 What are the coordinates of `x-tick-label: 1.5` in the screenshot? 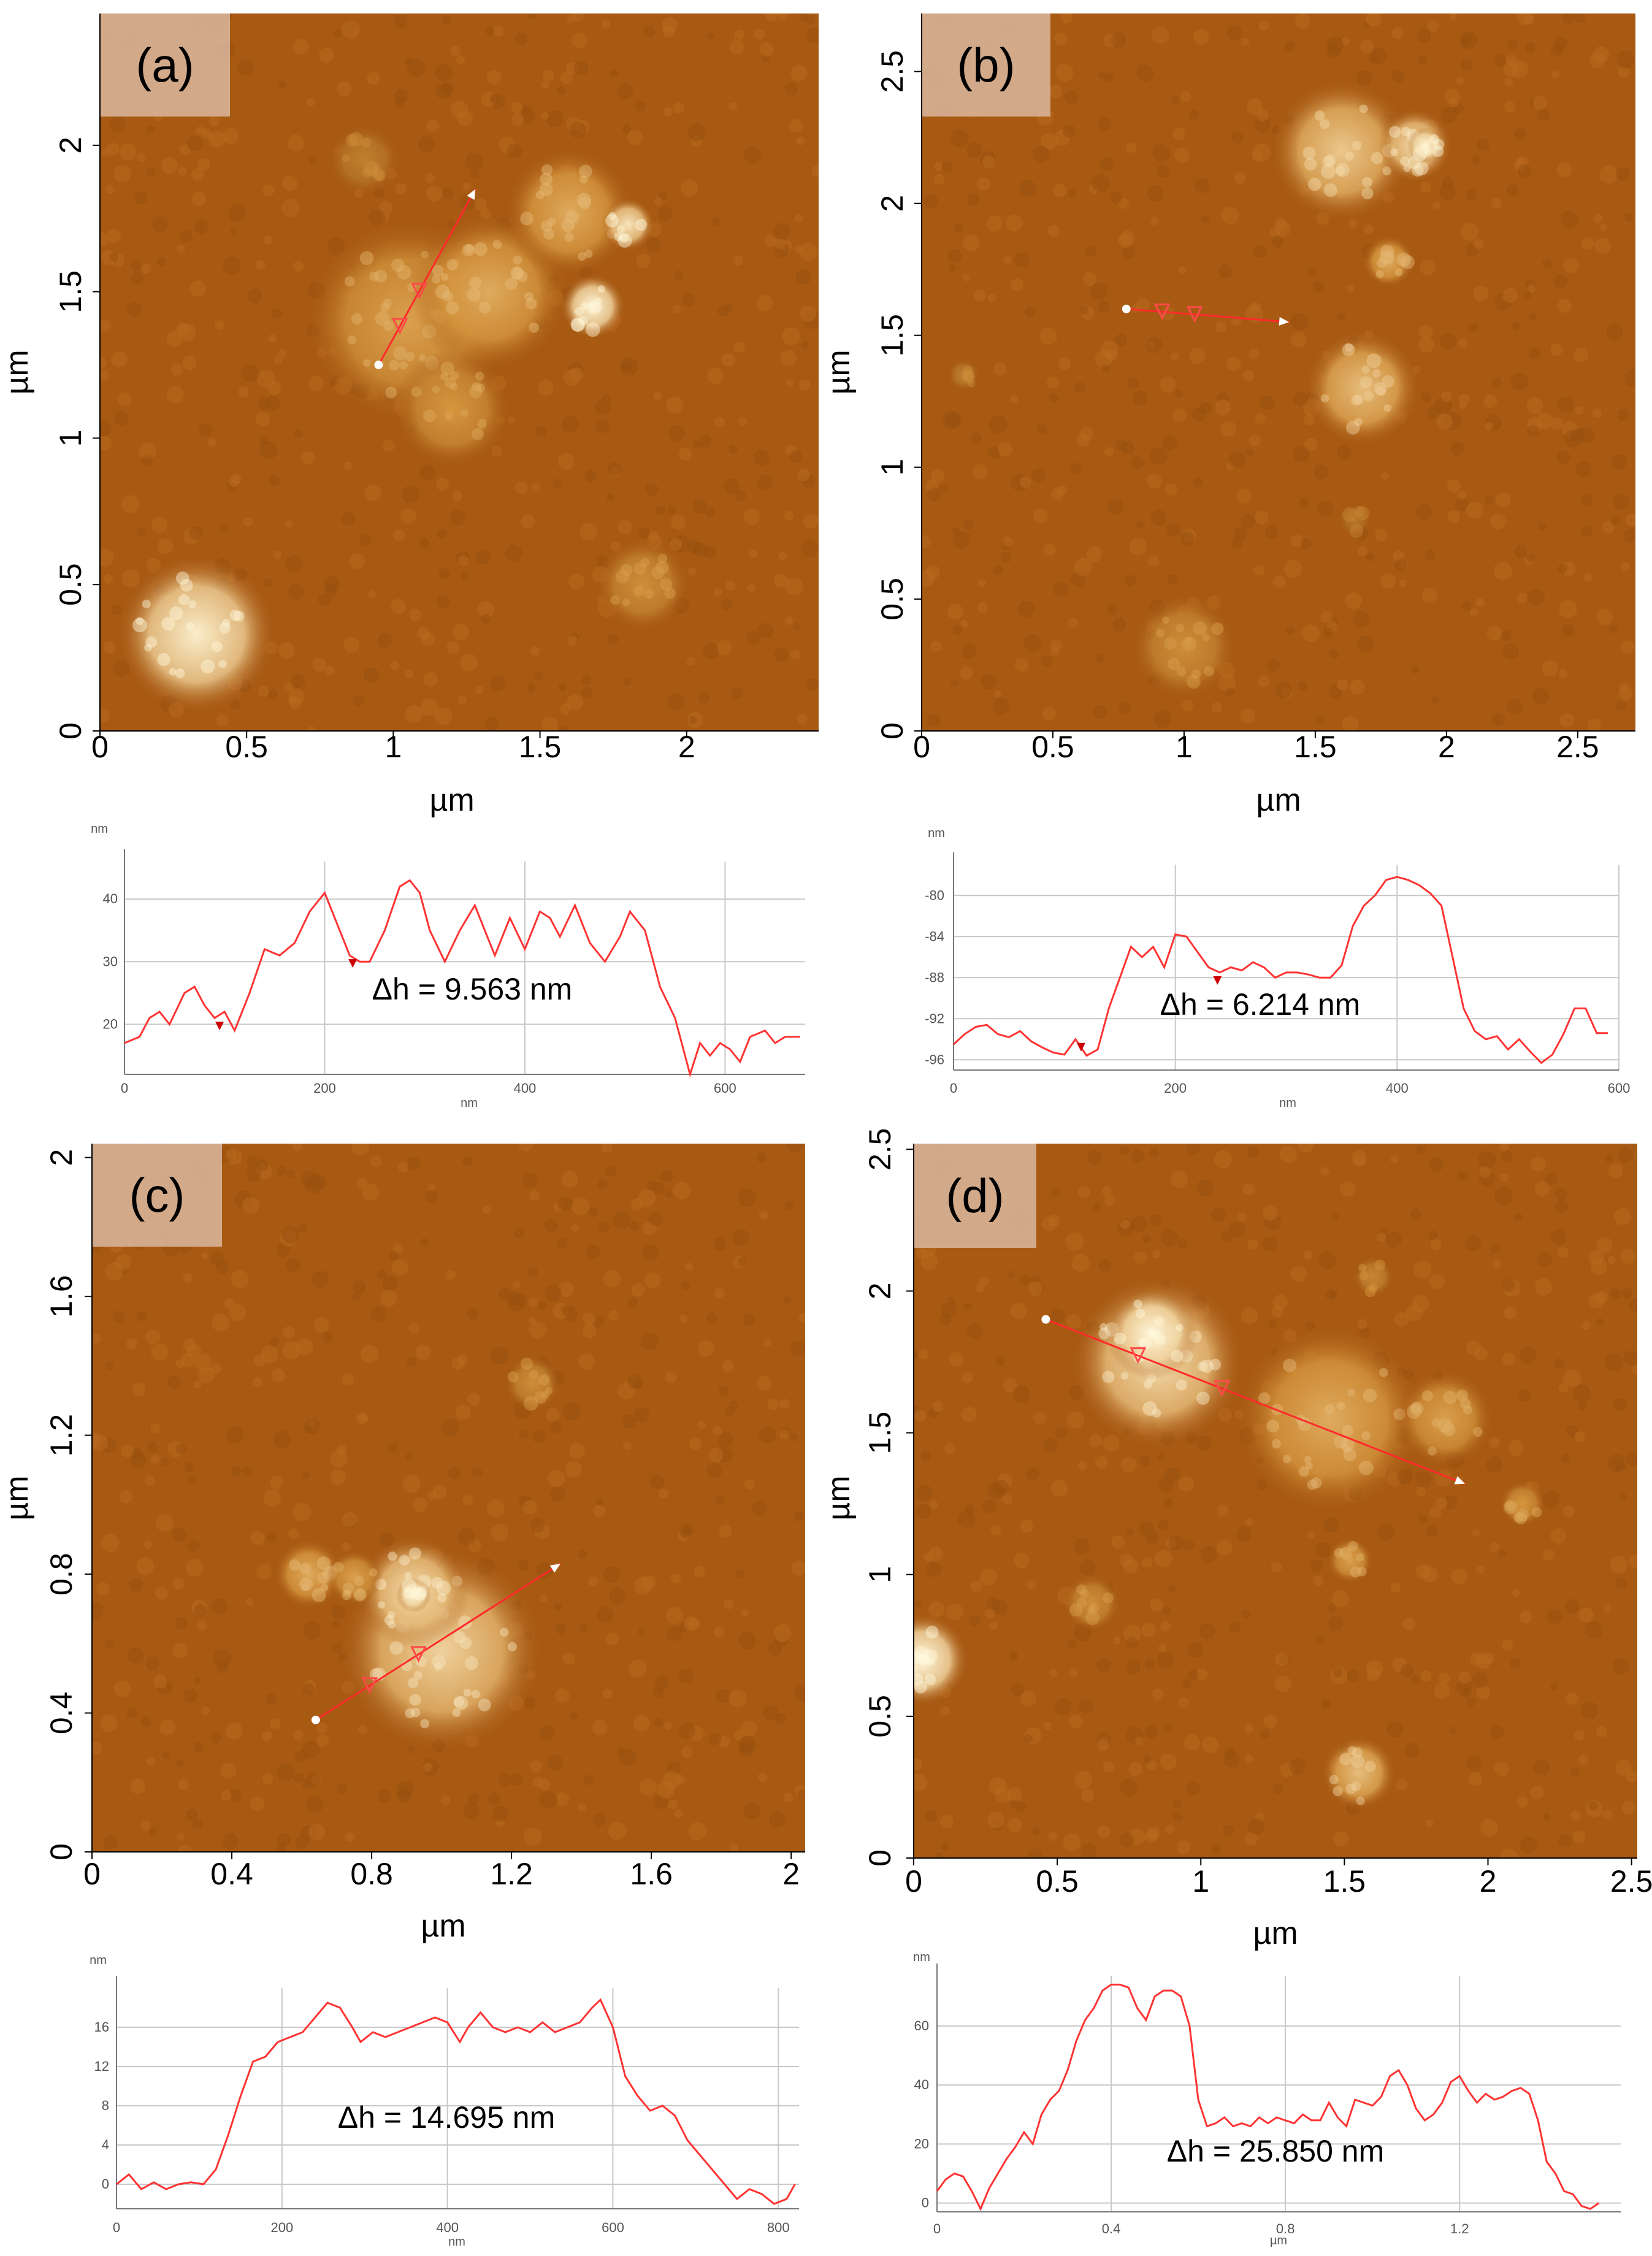 It's located at (1316, 747).